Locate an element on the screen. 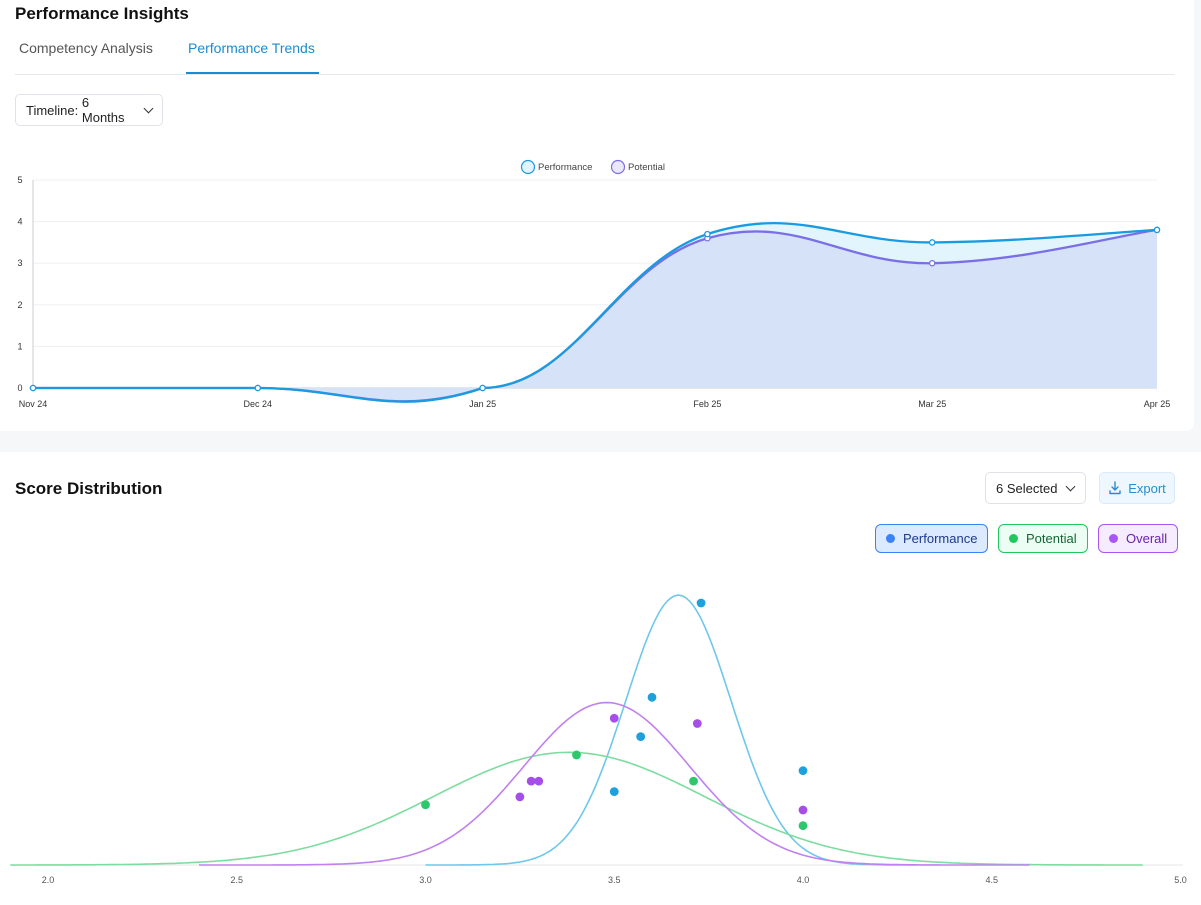  y-tick-label: 1 is located at coordinates (19, 346).